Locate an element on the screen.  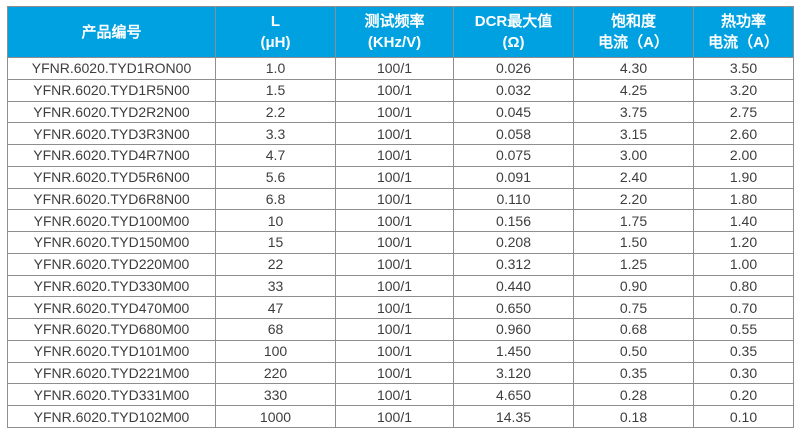
cell-part-number: YFNR.6020.TYD5R6N00 is located at coordinates (111, 177).